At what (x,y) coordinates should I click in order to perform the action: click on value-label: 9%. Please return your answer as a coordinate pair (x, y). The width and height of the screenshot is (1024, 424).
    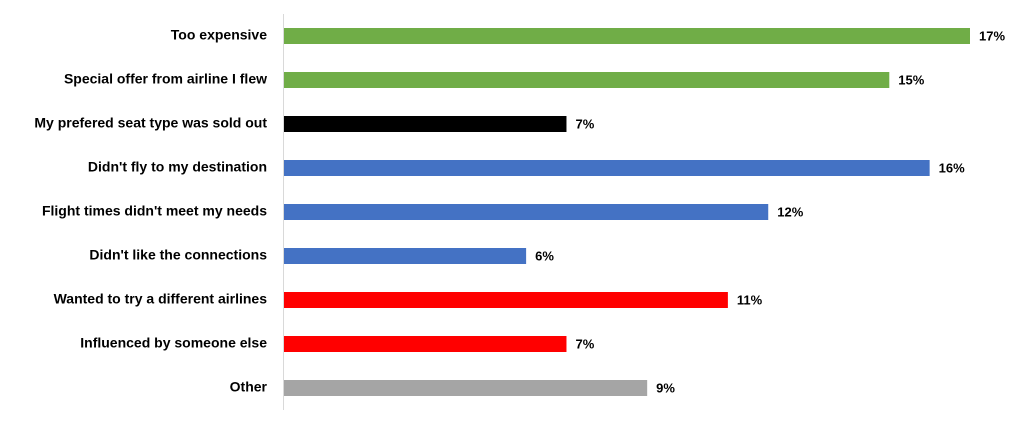
    Looking at the image, I should click on (665, 387).